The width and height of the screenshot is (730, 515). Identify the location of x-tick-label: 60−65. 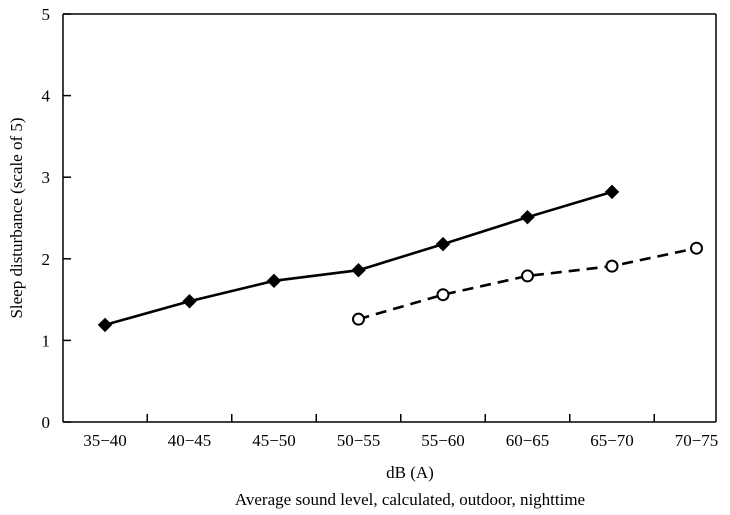
(528, 440).